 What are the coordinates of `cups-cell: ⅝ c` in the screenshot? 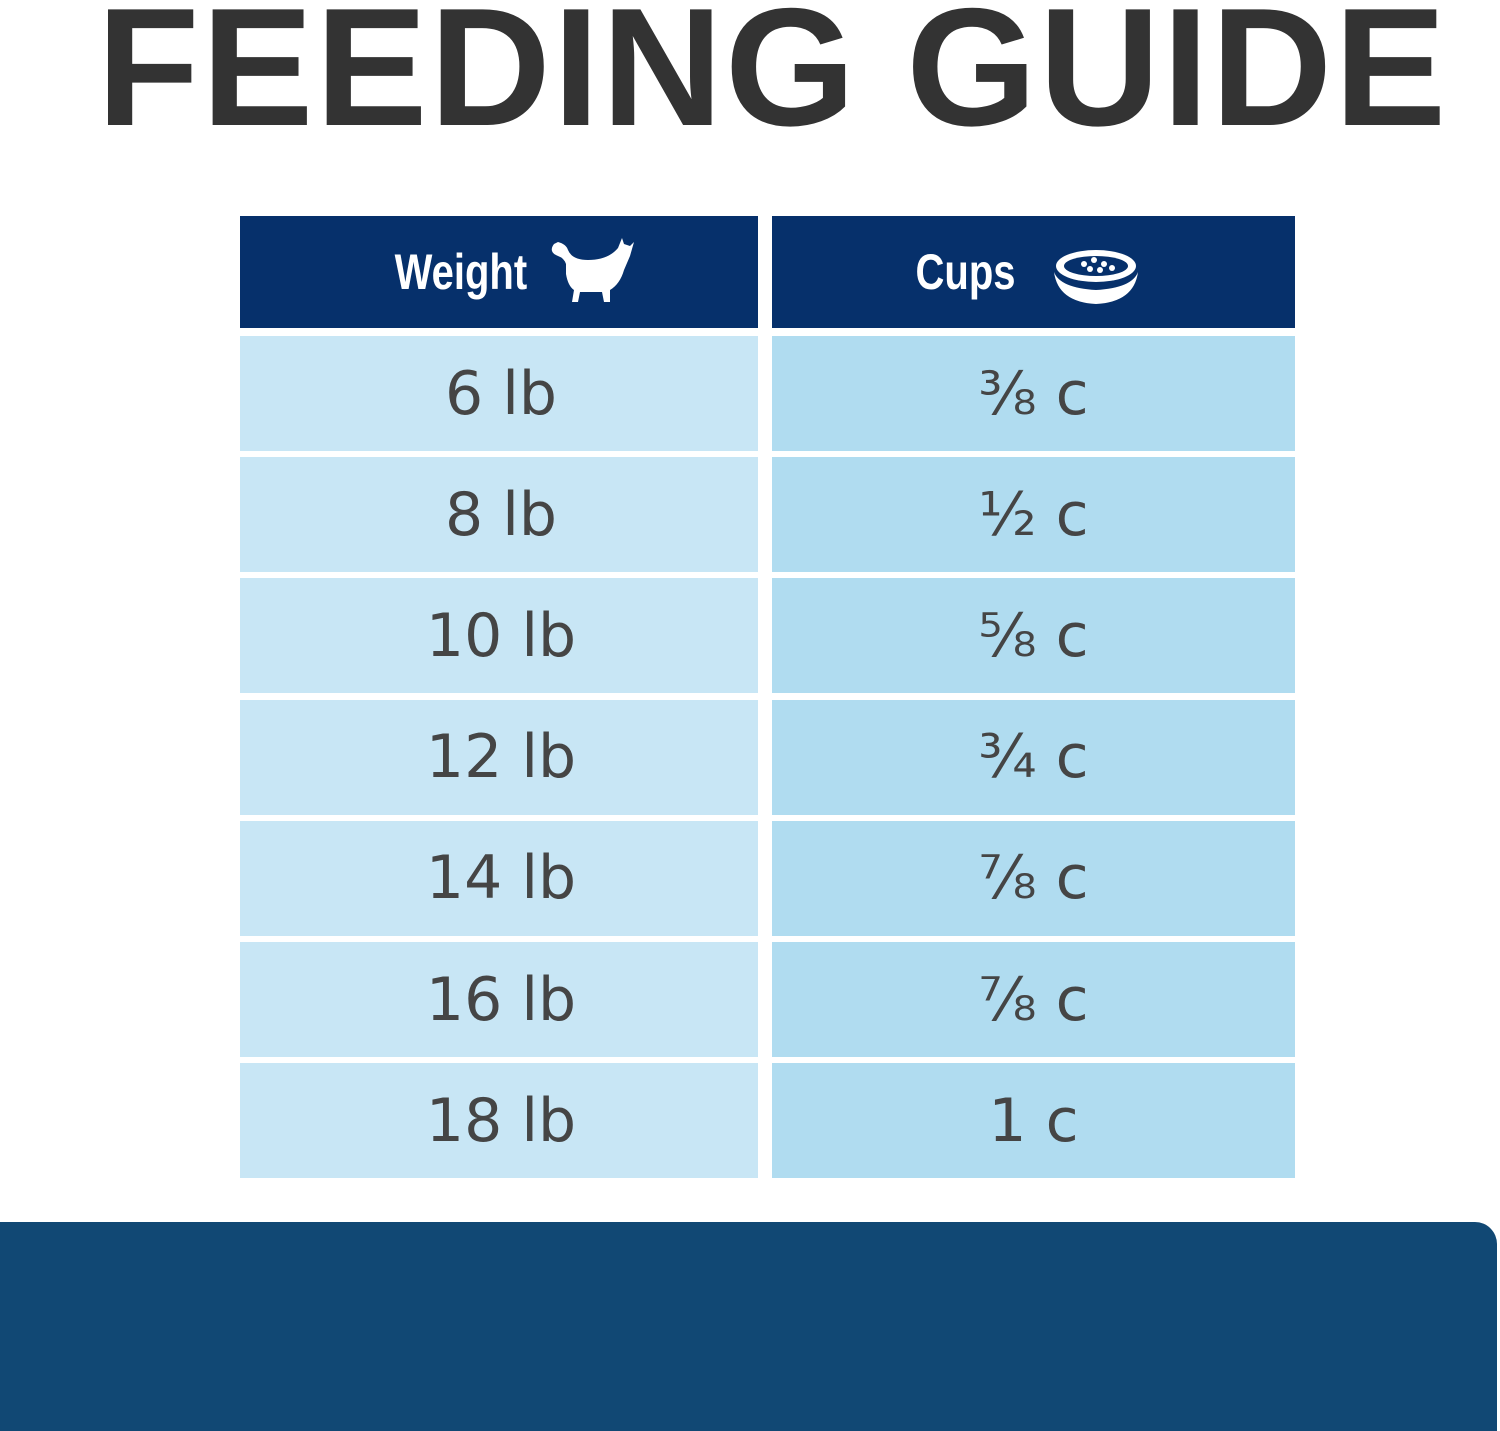 It's located at (1033, 636).